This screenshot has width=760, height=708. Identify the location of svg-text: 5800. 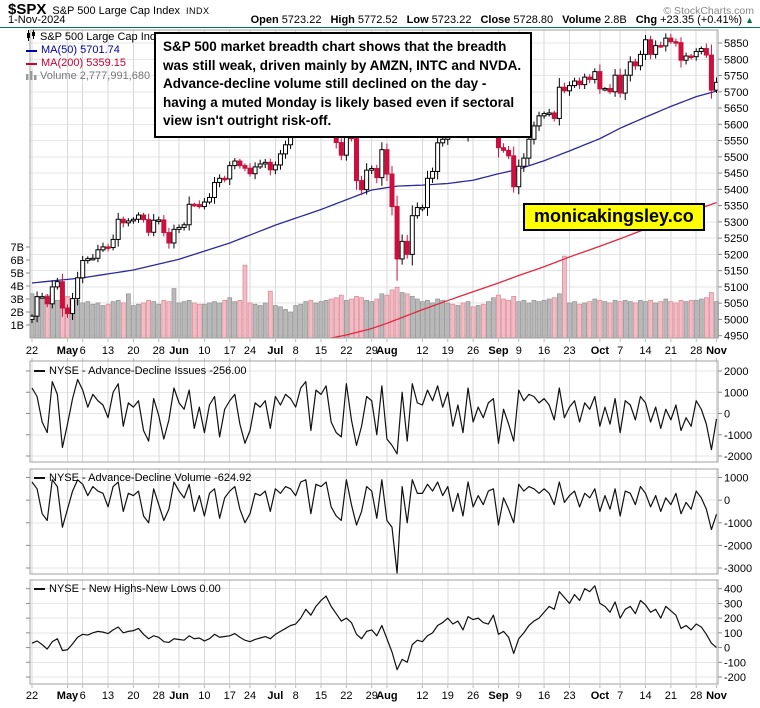
(736, 60).